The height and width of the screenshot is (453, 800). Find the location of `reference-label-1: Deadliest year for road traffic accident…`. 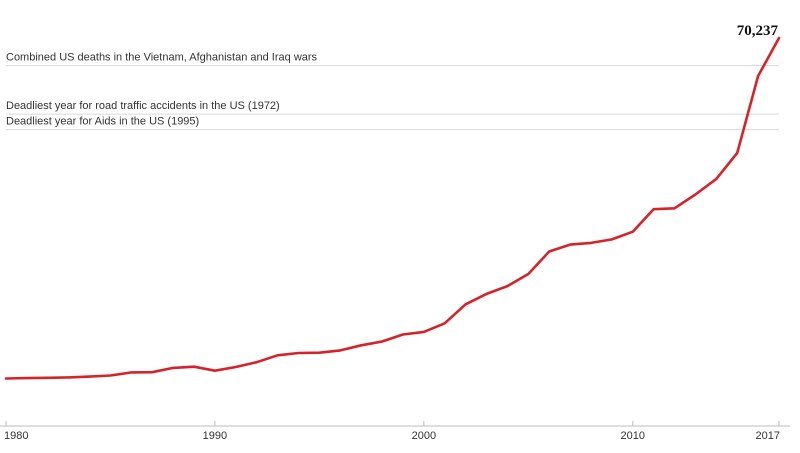

reference-label-1: Deadliest year for road traffic accident… is located at coordinates (143, 106).